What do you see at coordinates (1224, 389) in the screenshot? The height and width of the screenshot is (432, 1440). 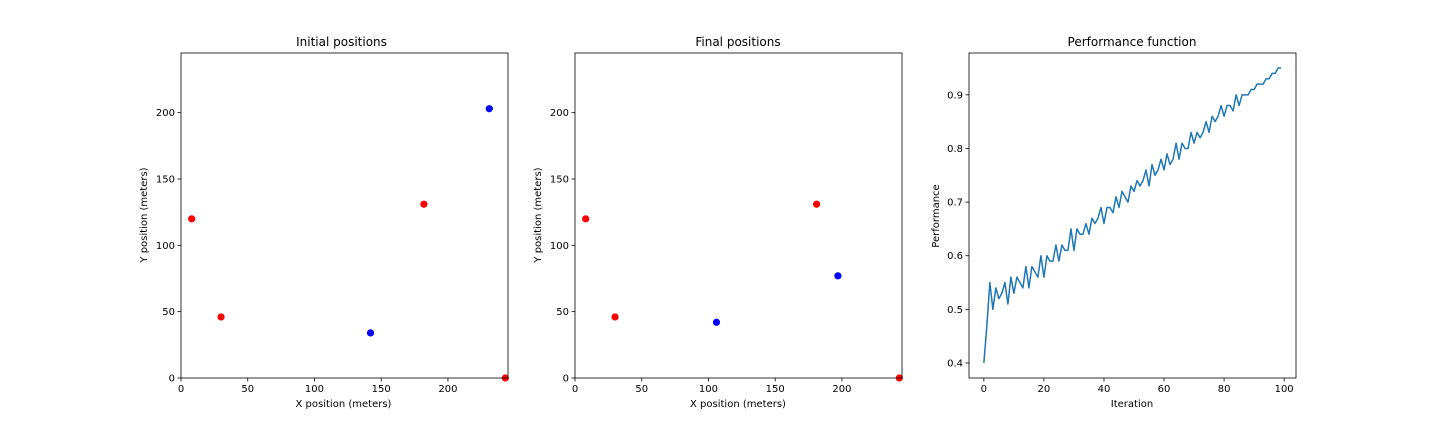 I see `x-tick-label: 80` at bounding box center [1224, 389].